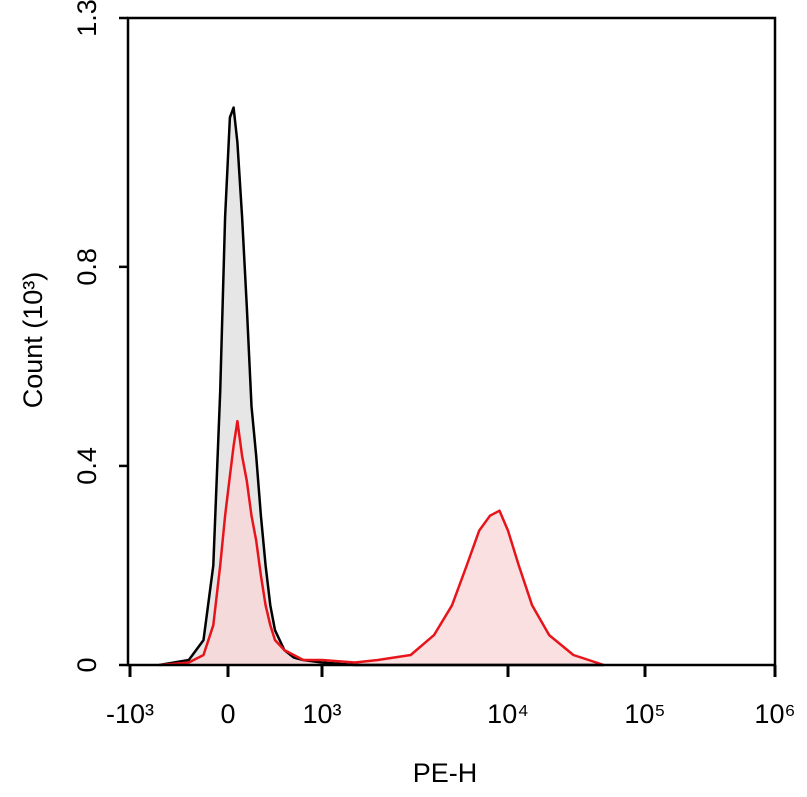  What do you see at coordinates (644, 714) in the screenshot?
I see `x-tick-label: 10⁵` at bounding box center [644, 714].